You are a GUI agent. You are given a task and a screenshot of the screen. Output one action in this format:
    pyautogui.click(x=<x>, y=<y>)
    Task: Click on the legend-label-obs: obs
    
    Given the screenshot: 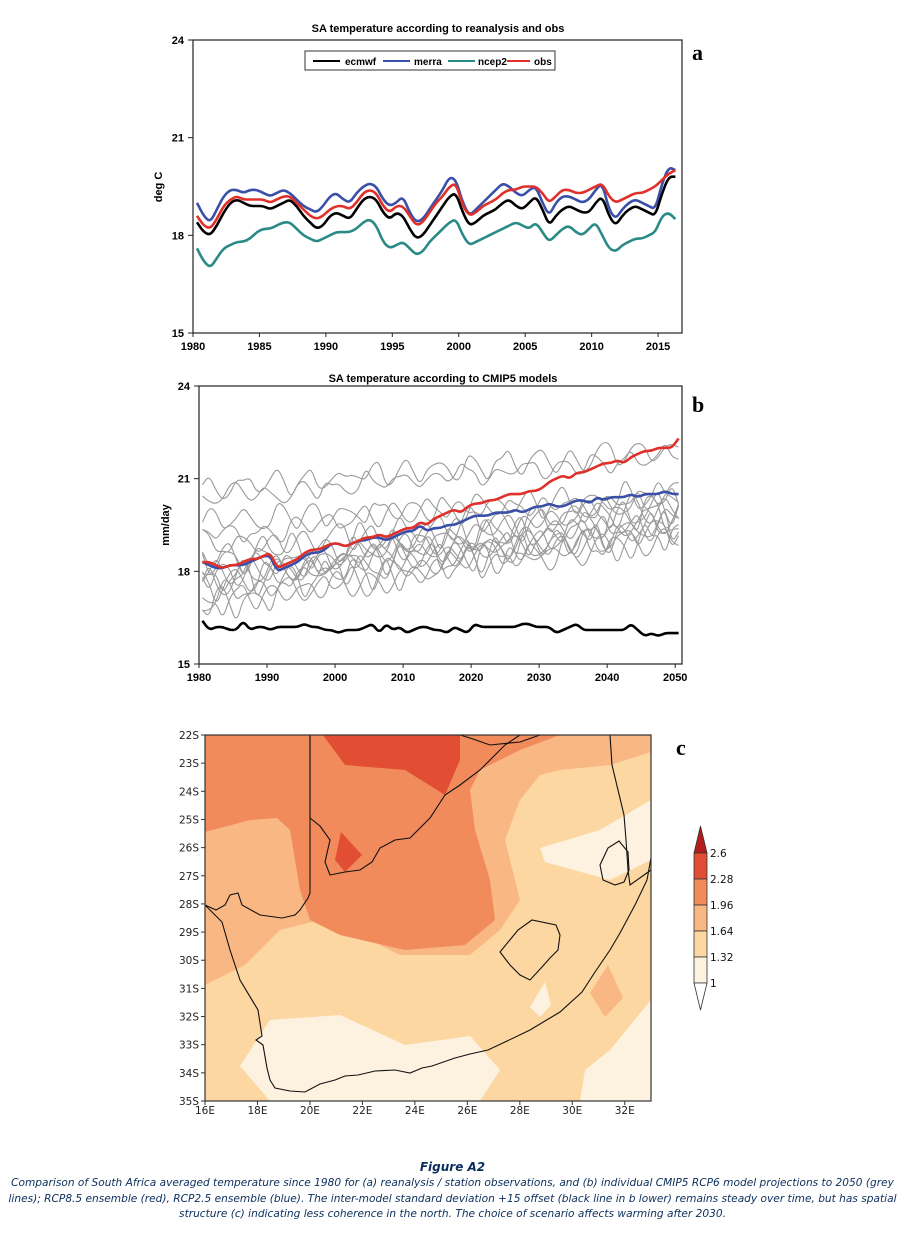 What is the action you would take?
    pyautogui.click(x=543, y=62)
    